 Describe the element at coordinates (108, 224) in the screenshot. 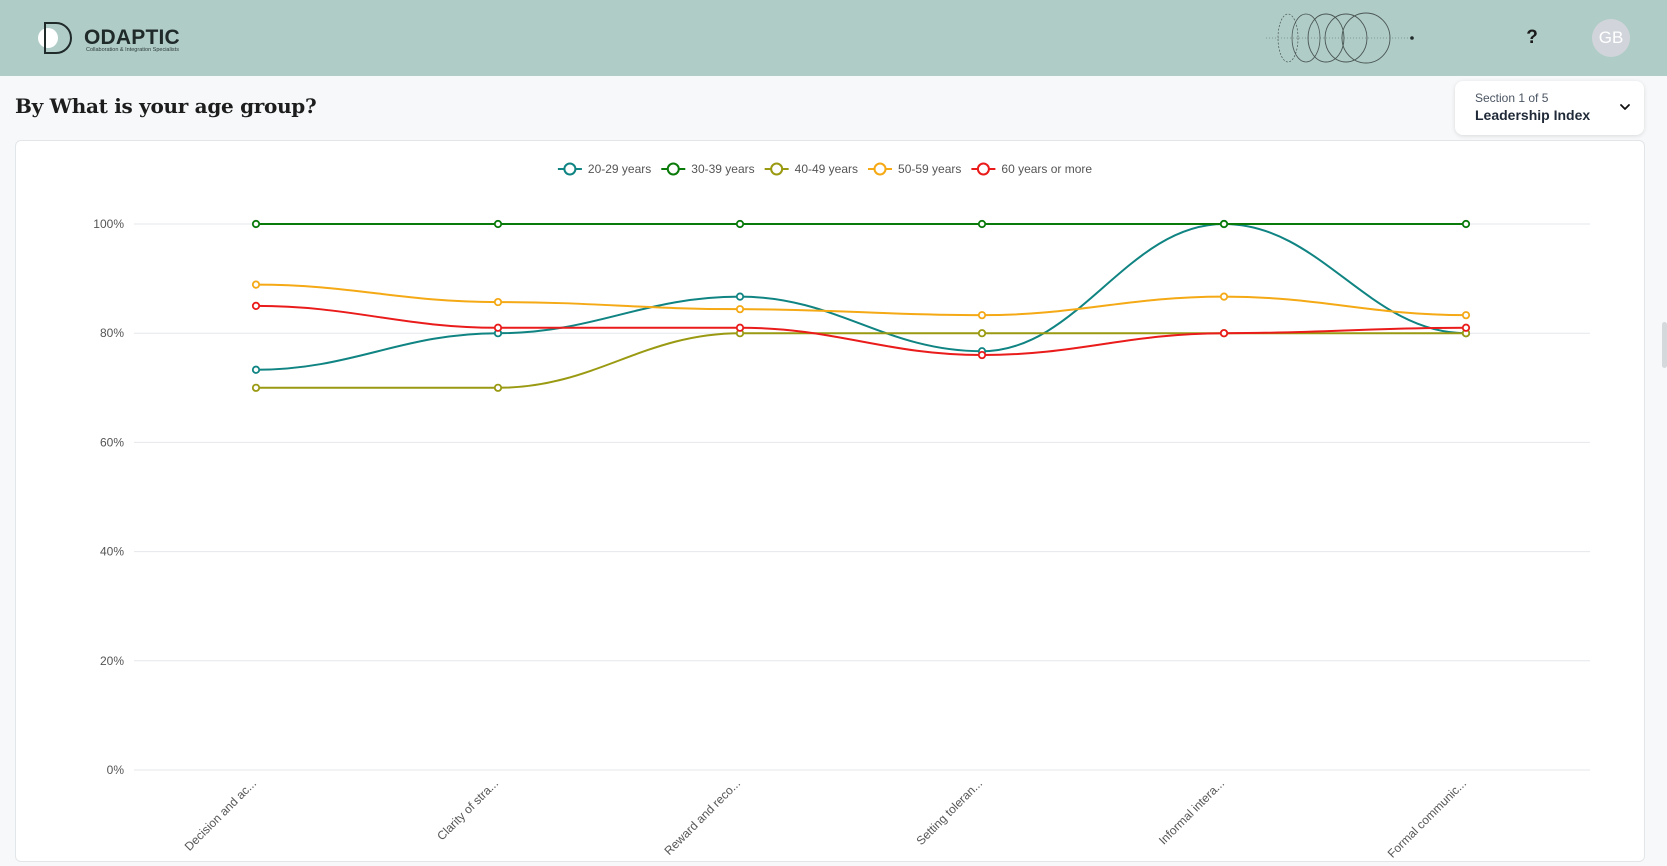

I see `y-tick-label: 100%` at that location.